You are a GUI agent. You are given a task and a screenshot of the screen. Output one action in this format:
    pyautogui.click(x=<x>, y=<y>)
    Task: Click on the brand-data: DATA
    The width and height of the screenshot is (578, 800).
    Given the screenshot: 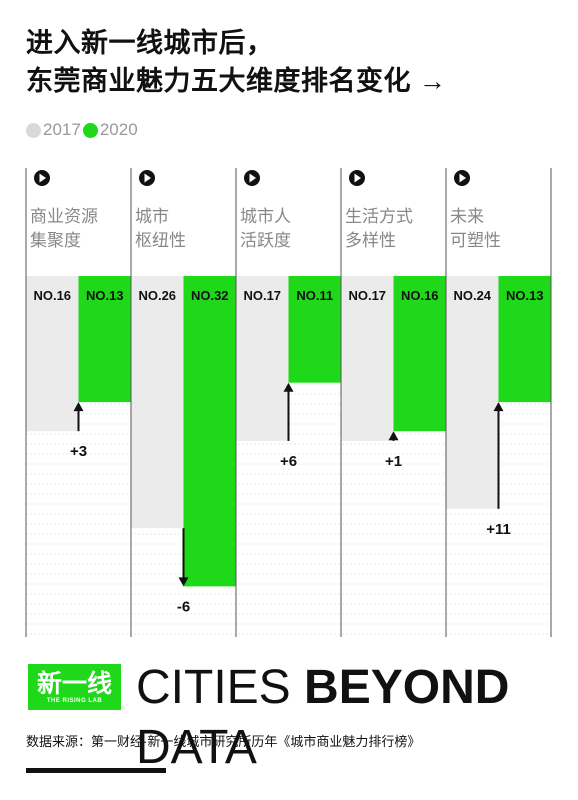 What is the action you would take?
    pyautogui.click(x=196, y=747)
    